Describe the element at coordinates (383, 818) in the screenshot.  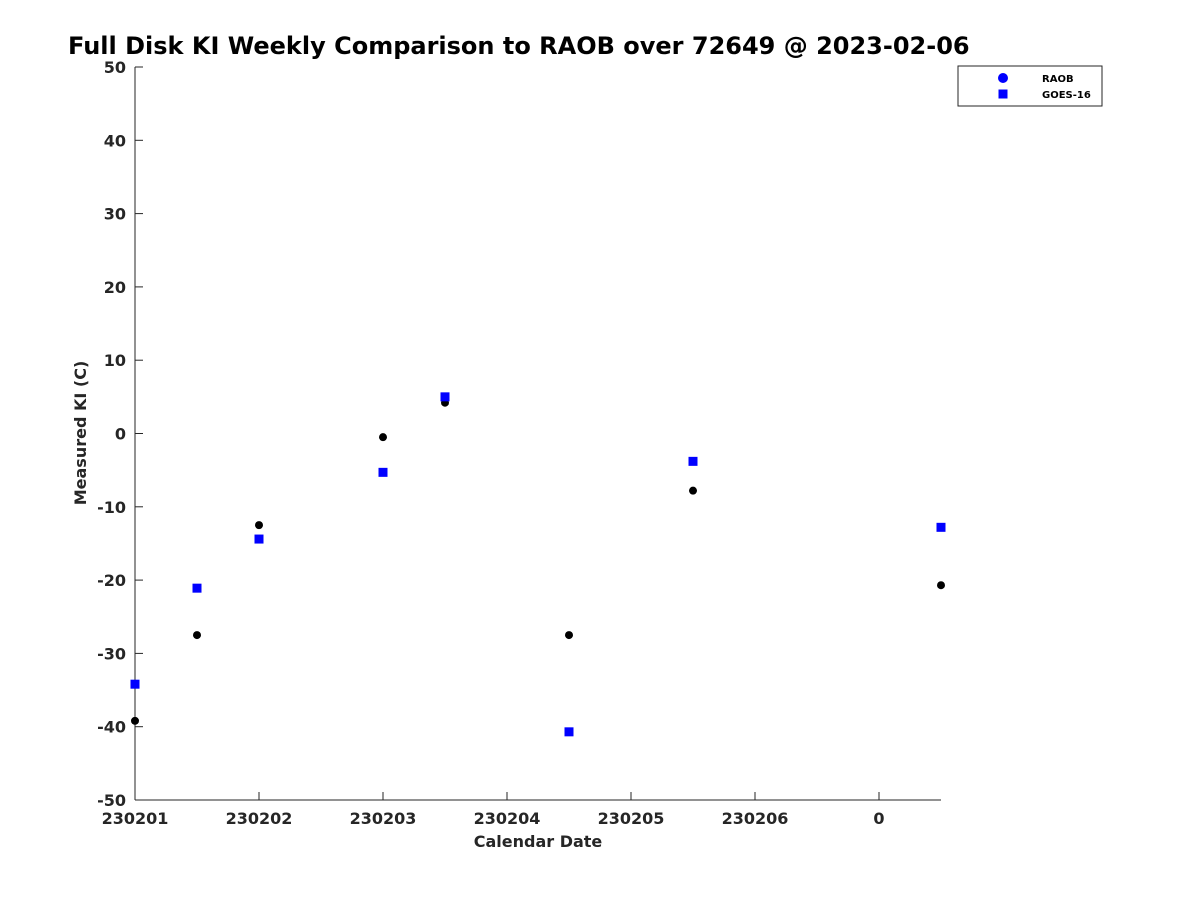
I see `x-tick-label: 230203` at that location.